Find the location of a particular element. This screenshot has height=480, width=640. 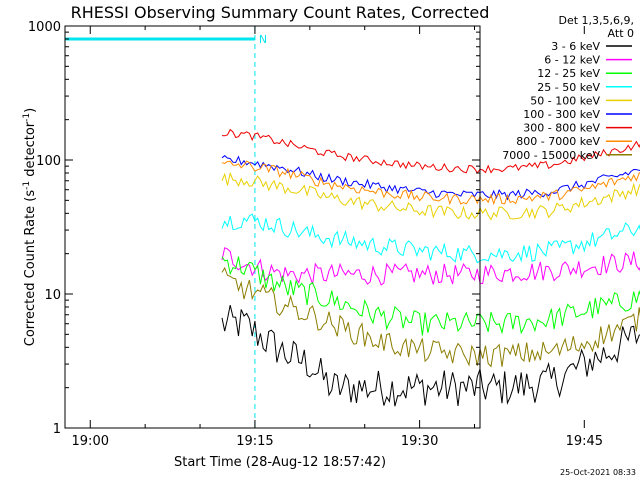

y-tick-label-2: 100 is located at coordinates (48, 161).